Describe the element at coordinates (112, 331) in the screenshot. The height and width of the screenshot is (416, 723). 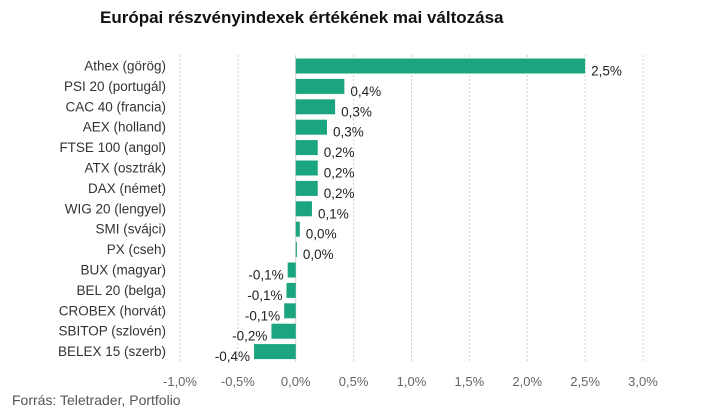
I see `category-label: SBITOP (szlovén)` at that location.